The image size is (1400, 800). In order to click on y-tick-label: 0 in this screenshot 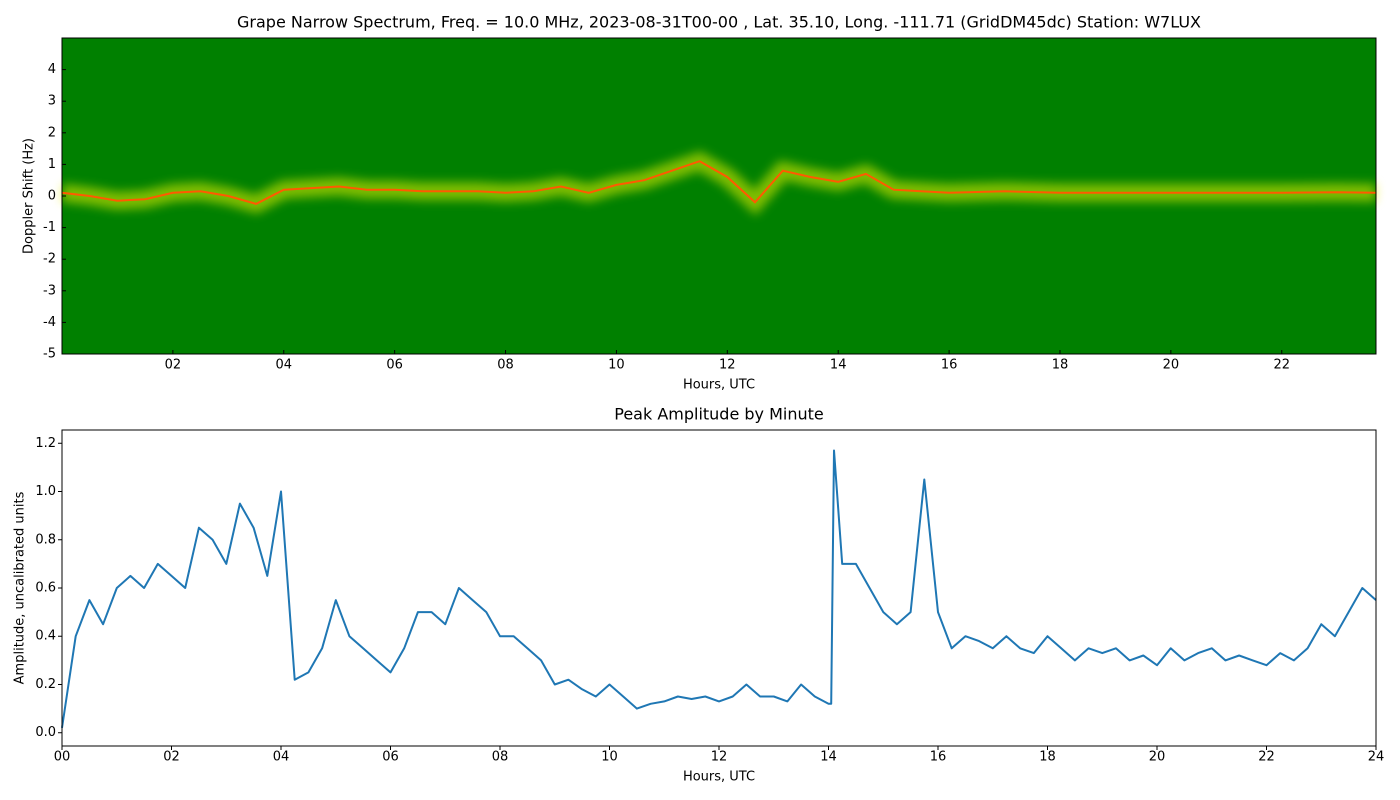, I will do `click(52, 196)`.